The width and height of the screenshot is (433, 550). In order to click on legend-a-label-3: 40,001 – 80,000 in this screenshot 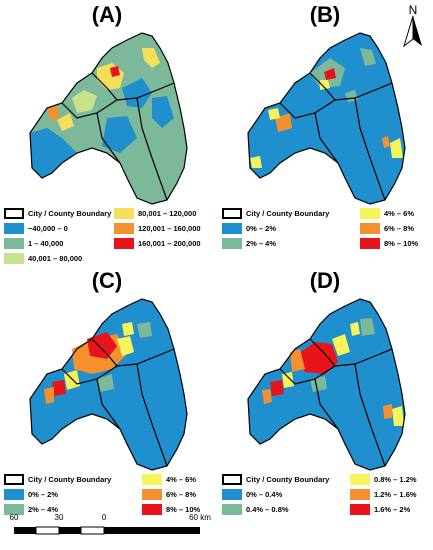, I will do `click(55, 258)`.